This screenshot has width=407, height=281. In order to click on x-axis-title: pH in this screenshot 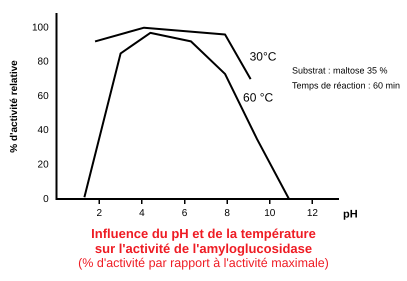, I will do `click(350, 214)`.